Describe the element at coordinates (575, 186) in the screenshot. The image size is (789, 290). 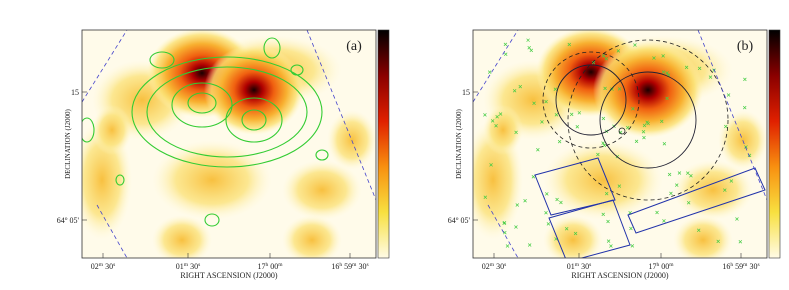
I see `region-box` at that location.